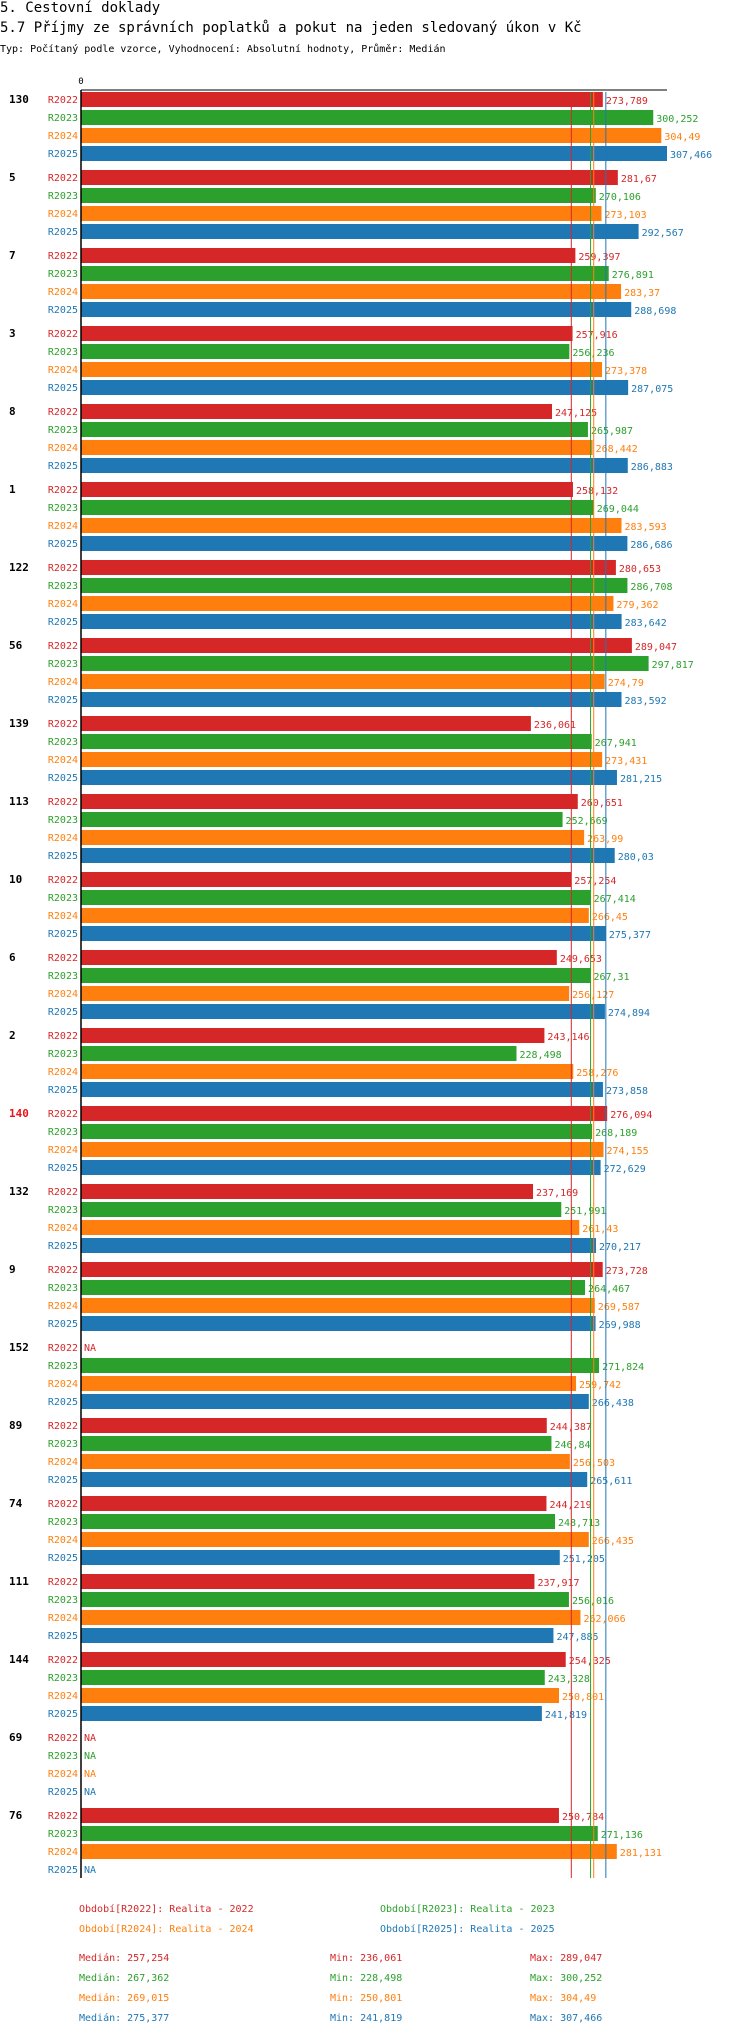 This screenshot has width=750, height=2036. Describe the element at coordinates (12, 957) in the screenshot. I see `group-label: 6` at that location.